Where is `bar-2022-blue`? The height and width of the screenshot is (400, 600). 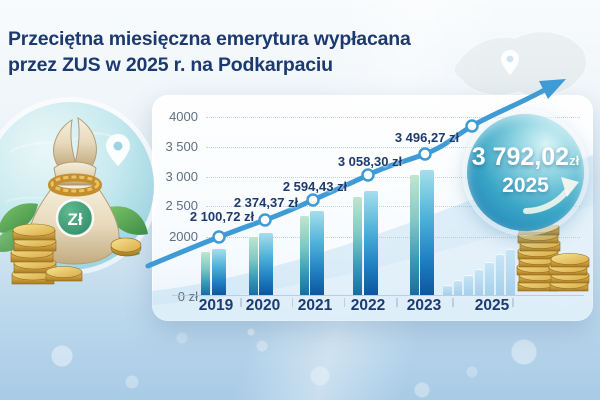
bar-2022-blue is located at coordinates (371, 243).